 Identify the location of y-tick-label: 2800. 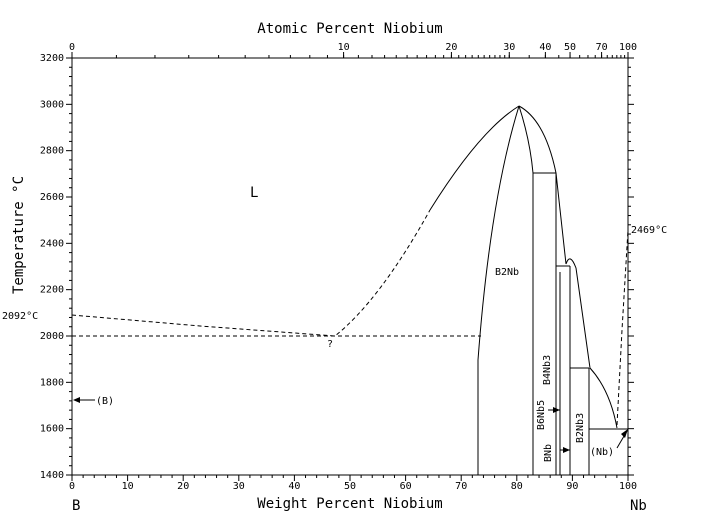
(52, 151).